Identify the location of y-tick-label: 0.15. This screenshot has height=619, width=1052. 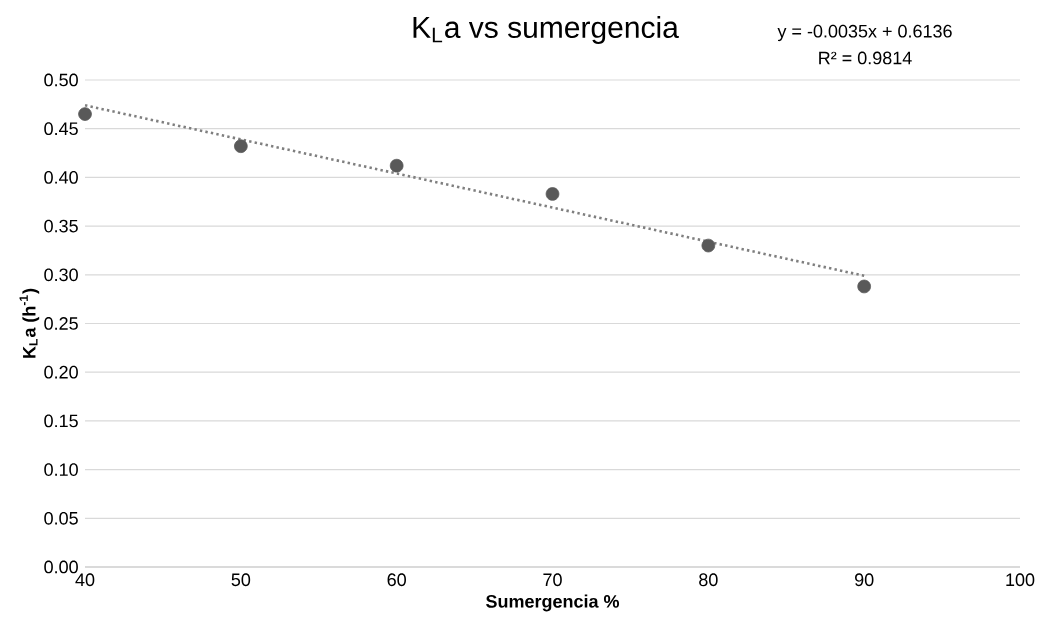
(61, 421).